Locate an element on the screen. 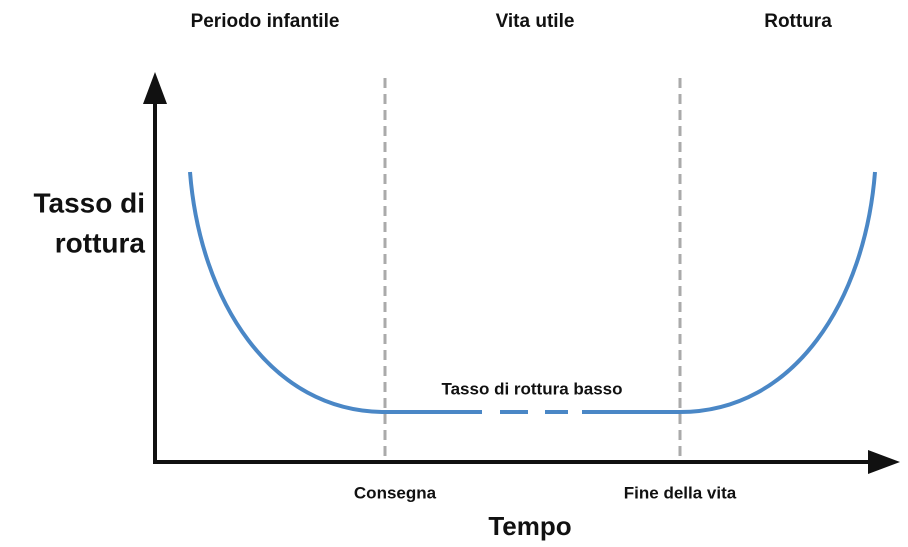 This screenshot has width=908, height=547. milestone-label: Fine della vita is located at coordinates (680, 492).